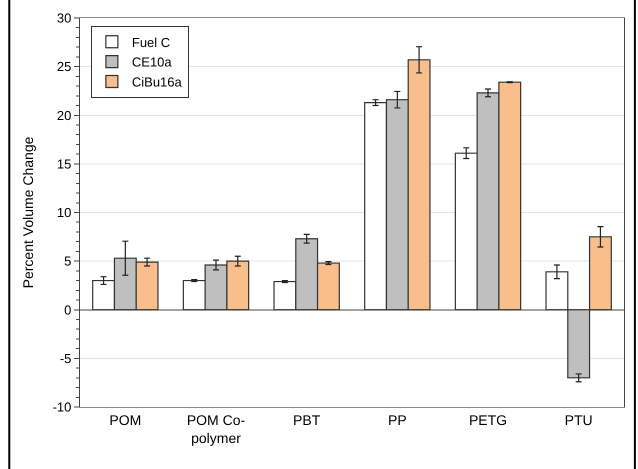 This screenshot has width=638, height=469. Describe the element at coordinates (64, 212) in the screenshot. I see `y-tick-label: 10` at that location.